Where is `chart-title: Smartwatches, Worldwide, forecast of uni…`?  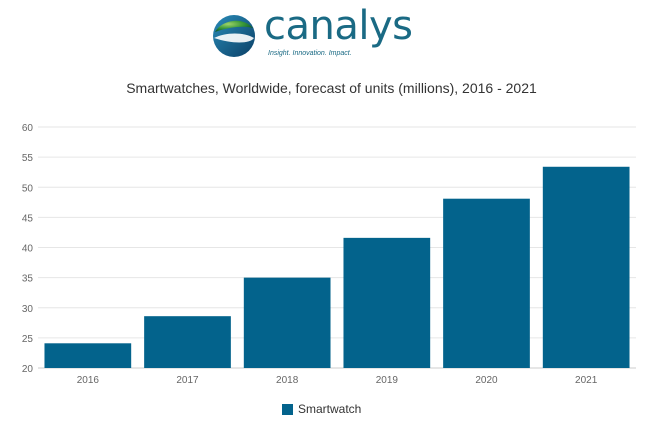
chart-title: Smartwatches, Worldwide, forecast of uni… is located at coordinates (331, 88).